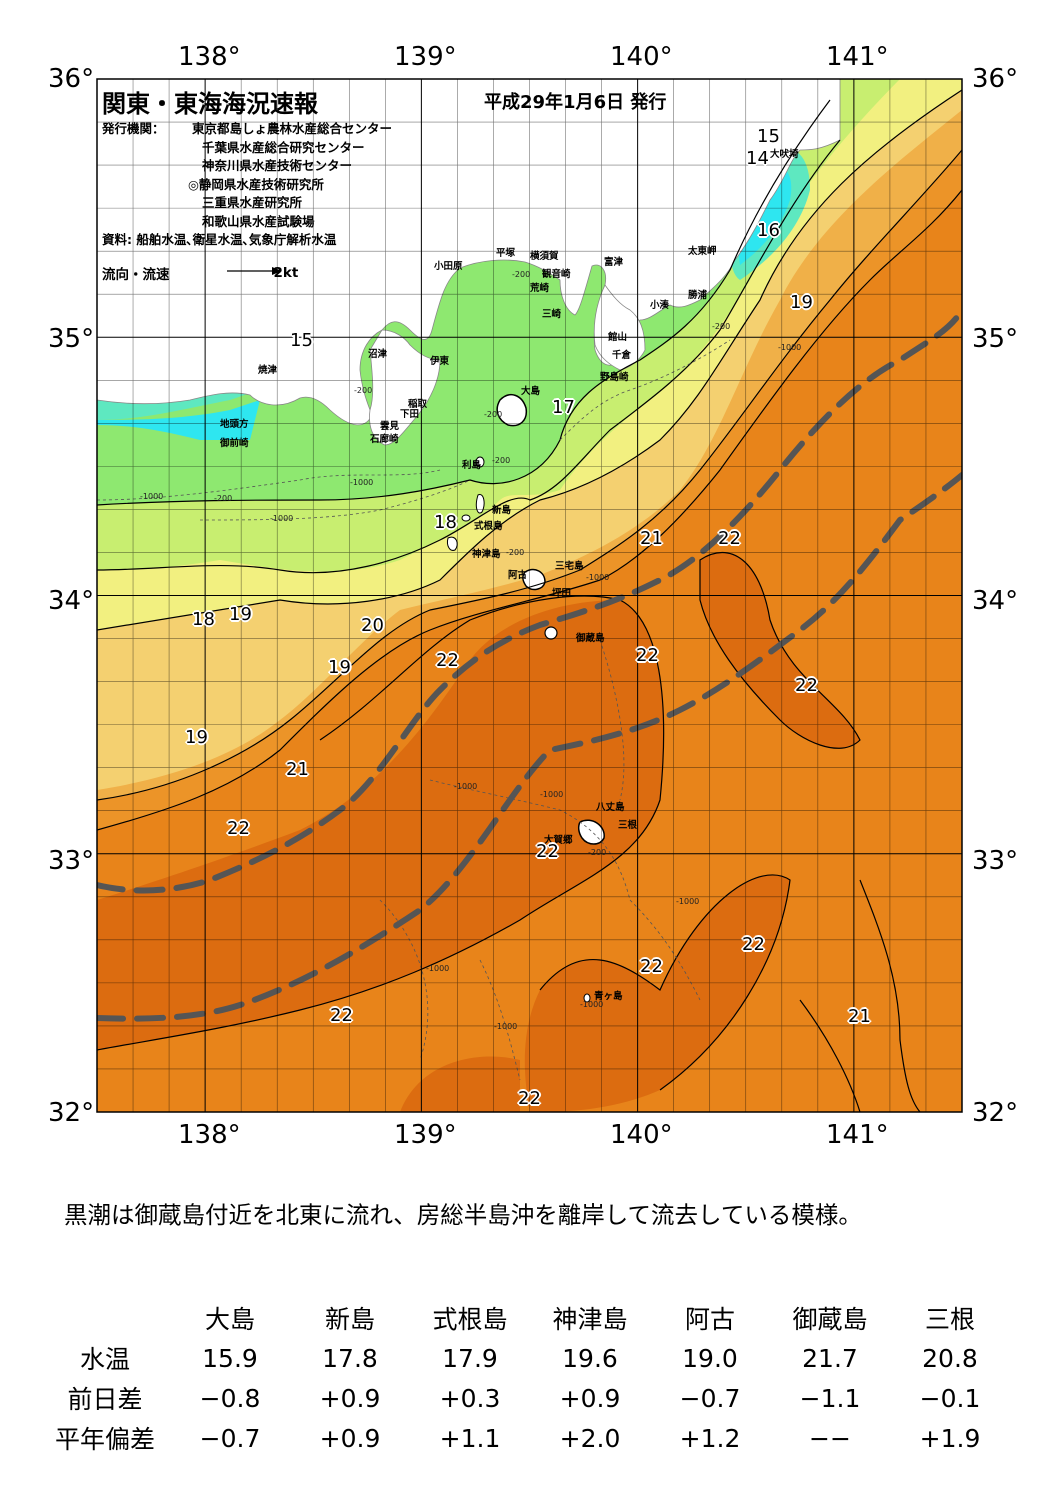  What do you see at coordinates (641, 57) in the screenshot?
I see `lon-label-top-140: 140°` at bounding box center [641, 57].